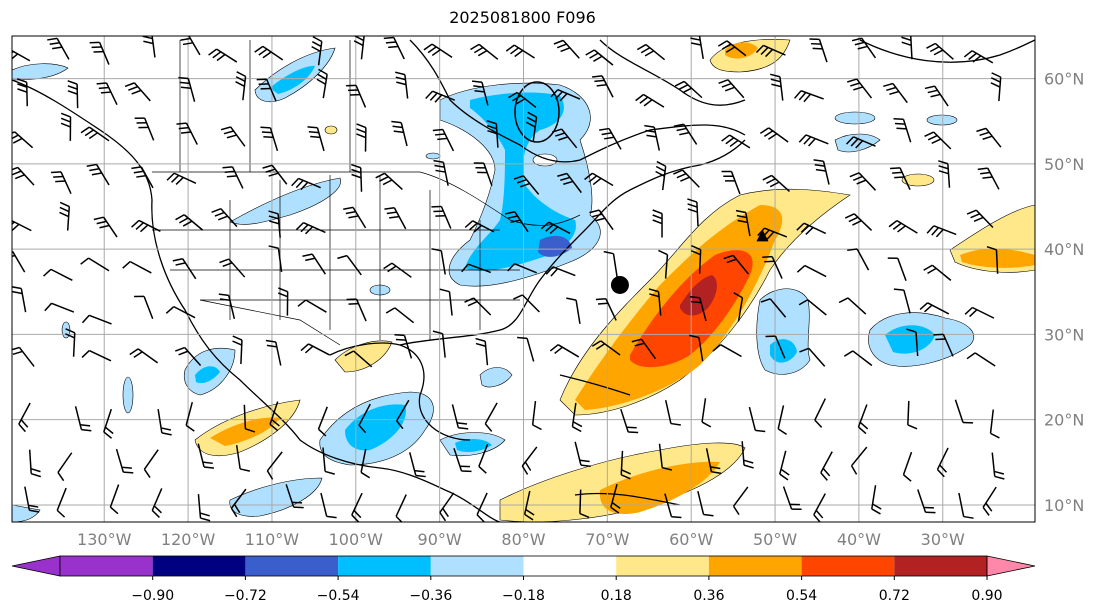 The width and height of the screenshot is (1105, 615). Describe the element at coordinates (616, 596) in the screenshot. I see `colorbar-tick-label: 0.18` at that location.